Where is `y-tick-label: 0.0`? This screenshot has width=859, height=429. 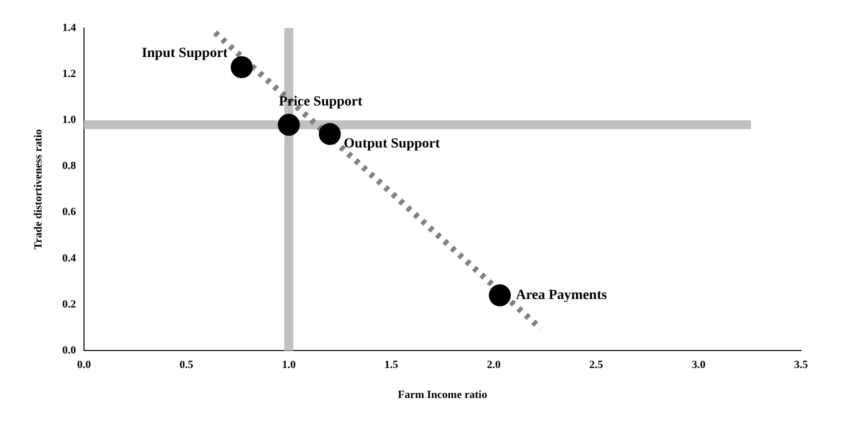
y-tick-label: 0.0 is located at coordinates (69, 350).